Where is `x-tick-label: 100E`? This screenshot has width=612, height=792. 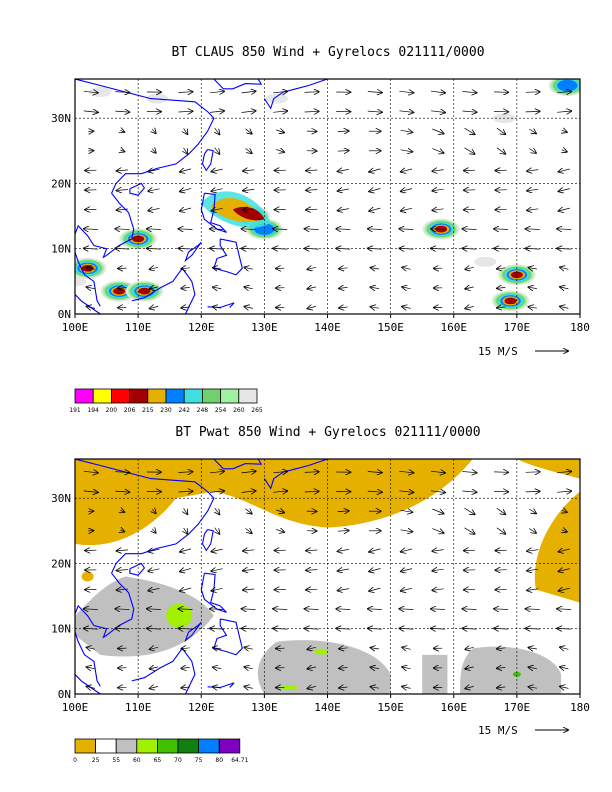
x-tick-label: 100E is located at coordinates (75, 707).